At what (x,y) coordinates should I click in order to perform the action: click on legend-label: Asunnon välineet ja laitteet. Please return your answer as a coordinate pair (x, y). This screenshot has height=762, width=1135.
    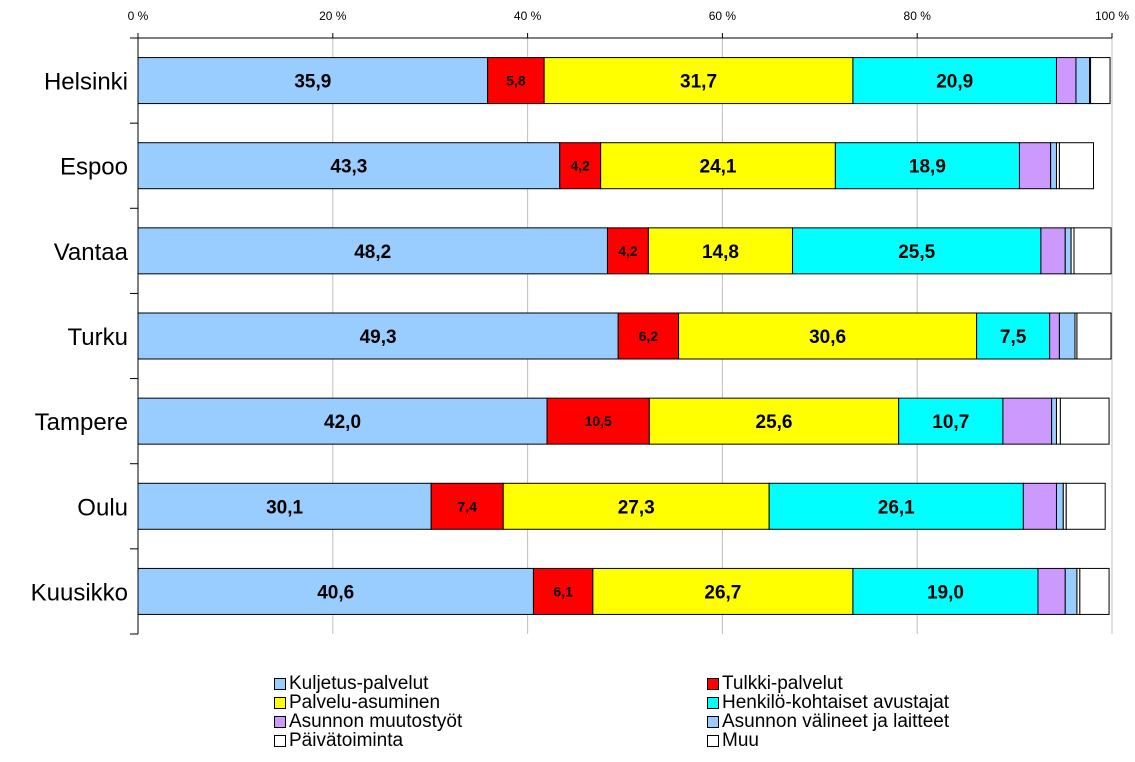
    Looking at the image, I should click on (836, 721).